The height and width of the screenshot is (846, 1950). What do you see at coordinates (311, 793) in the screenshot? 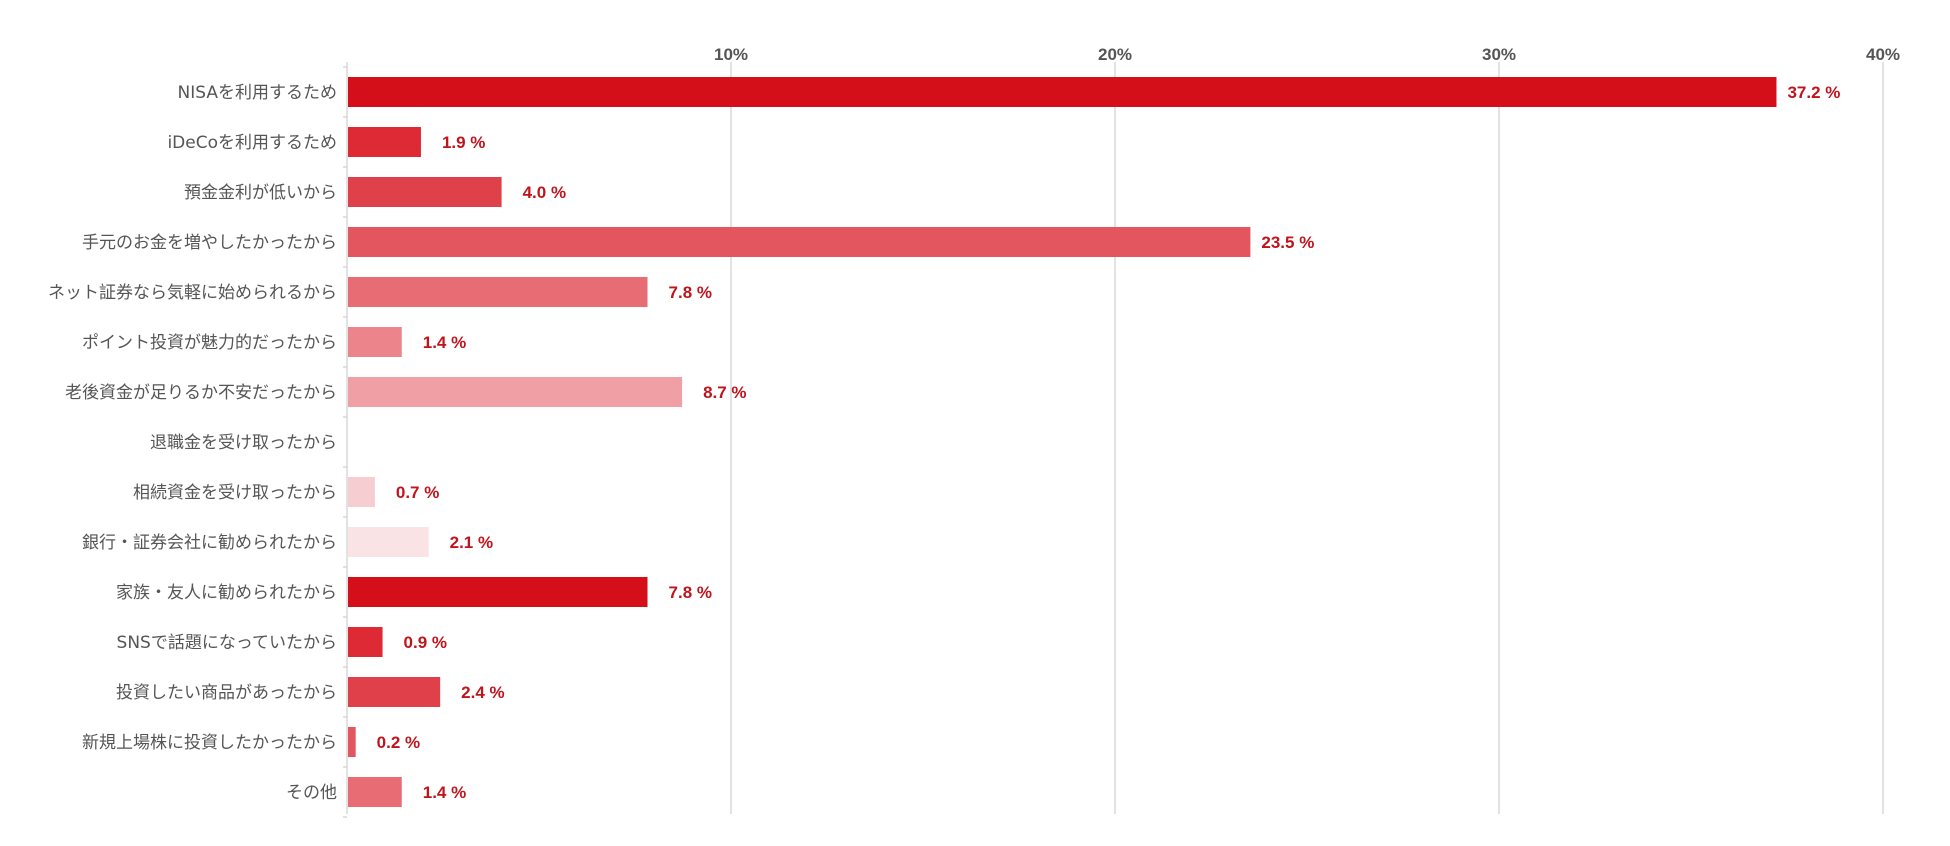
I see `category-label: その他` at bounding box center [311, 793].